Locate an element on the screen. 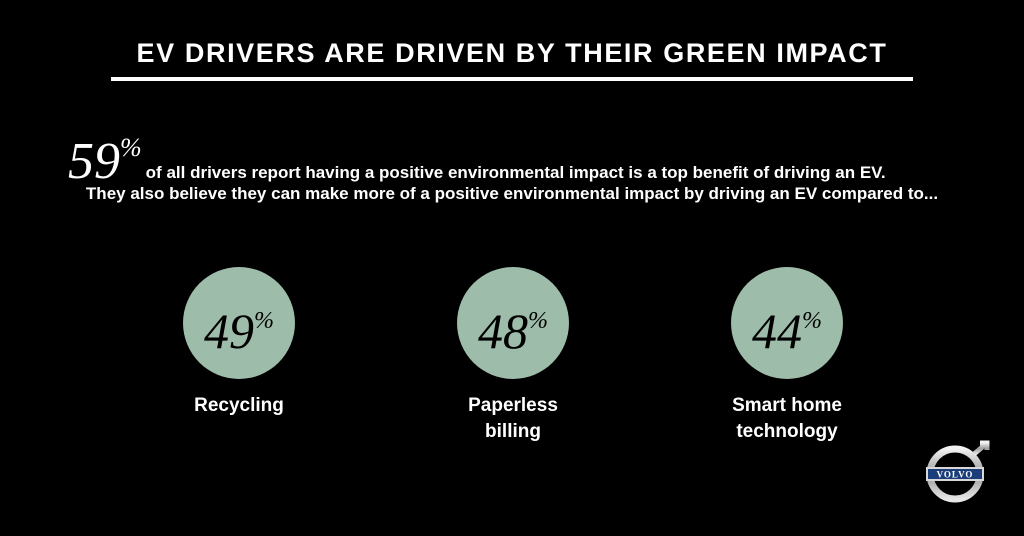  volvo-iron-mark-icon: VOLVO is located at coordinates (958, 471).